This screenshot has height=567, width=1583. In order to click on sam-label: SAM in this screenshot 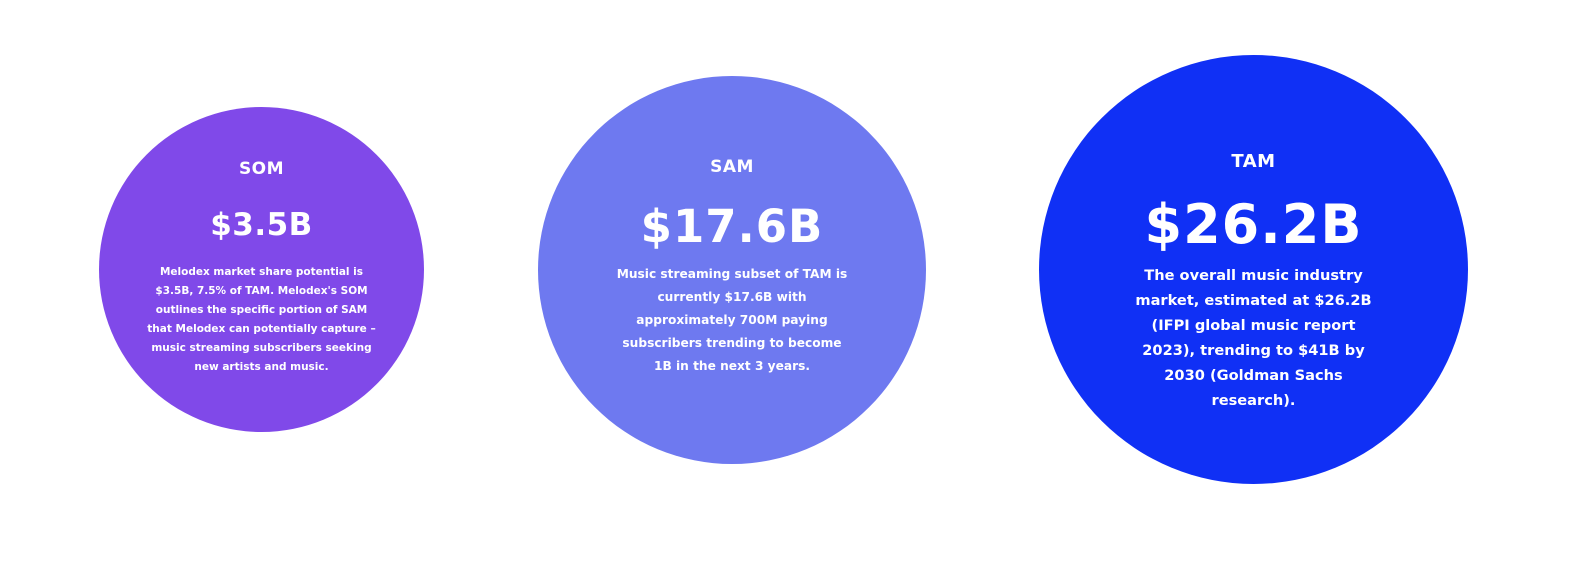, I will do `click(732, 167)`.